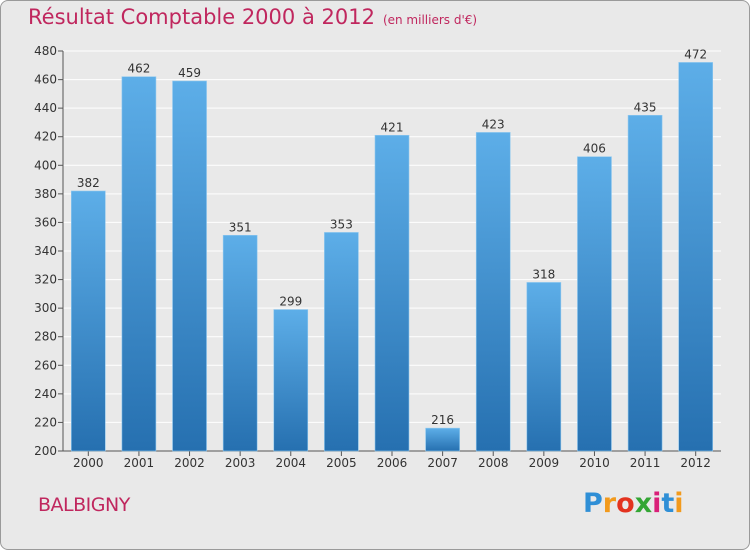  What do you see at coordinates (493, 124) in the screenshot?
I see `data-label: 423` at bounding box center [493, 124].